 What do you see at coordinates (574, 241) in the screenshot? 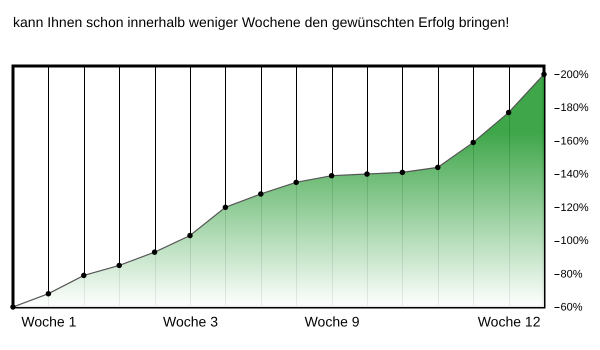
I see `y-tick-label: 100%` at bounding box center [574, 241].